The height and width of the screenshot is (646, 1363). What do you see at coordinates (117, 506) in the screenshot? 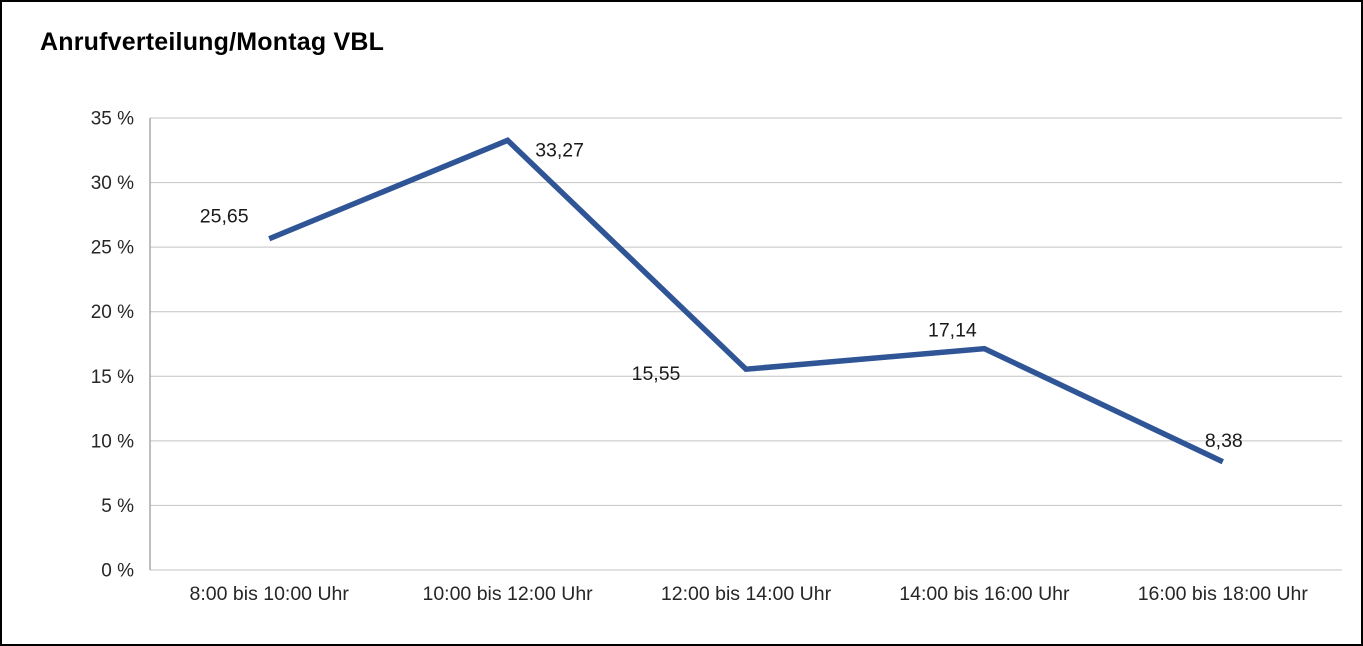
I see `y-tick-label: 5 %` at bounding box center [117, 506].